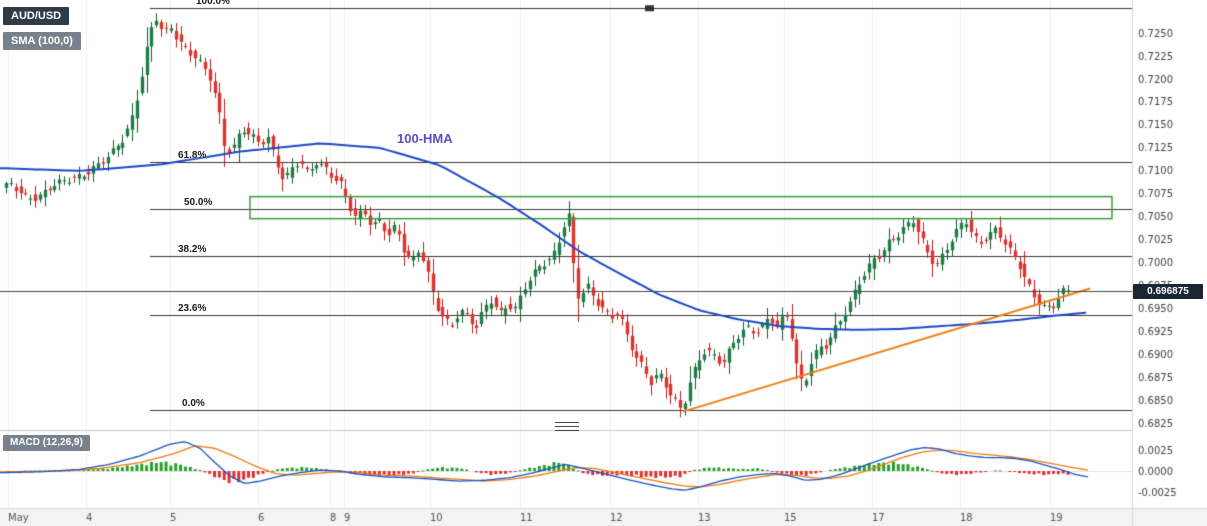  I want to click on fib-label-50-0: 50.0%, so click(198, 202).